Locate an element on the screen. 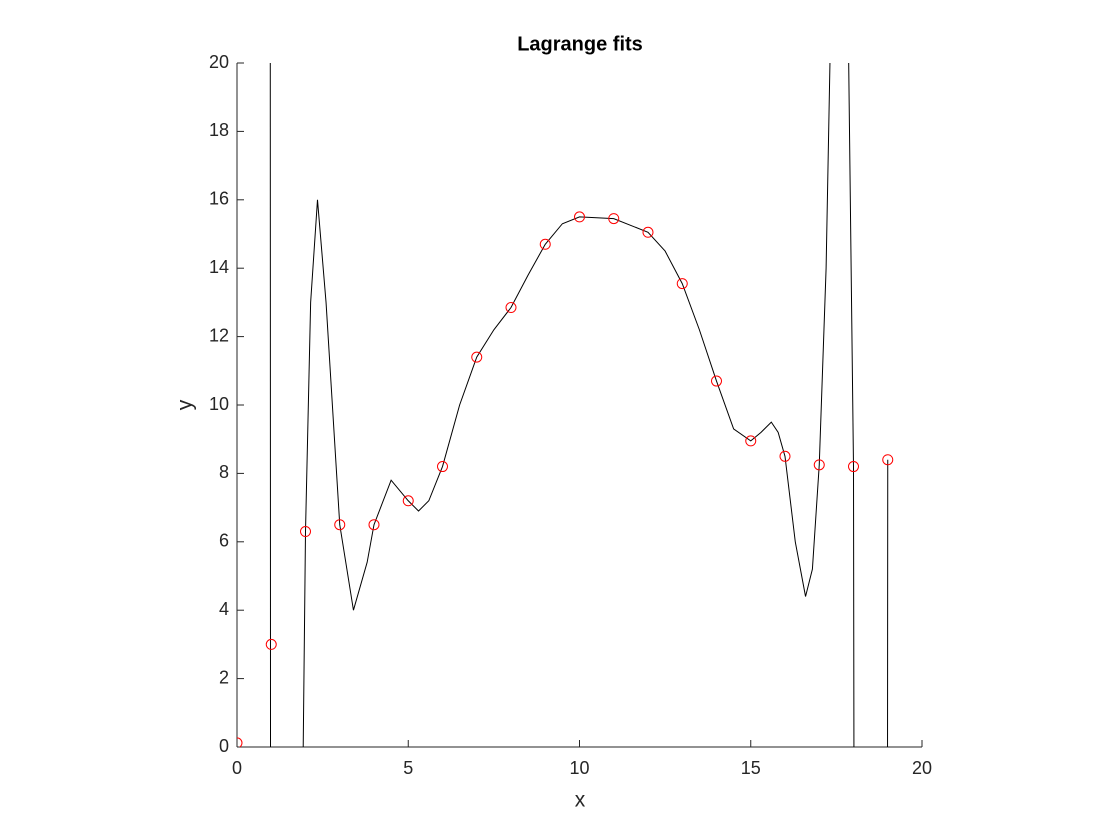 The height and width of the screenshot is (840, 1120). y-tick-label: 20 is located at coordinates (219, 62).